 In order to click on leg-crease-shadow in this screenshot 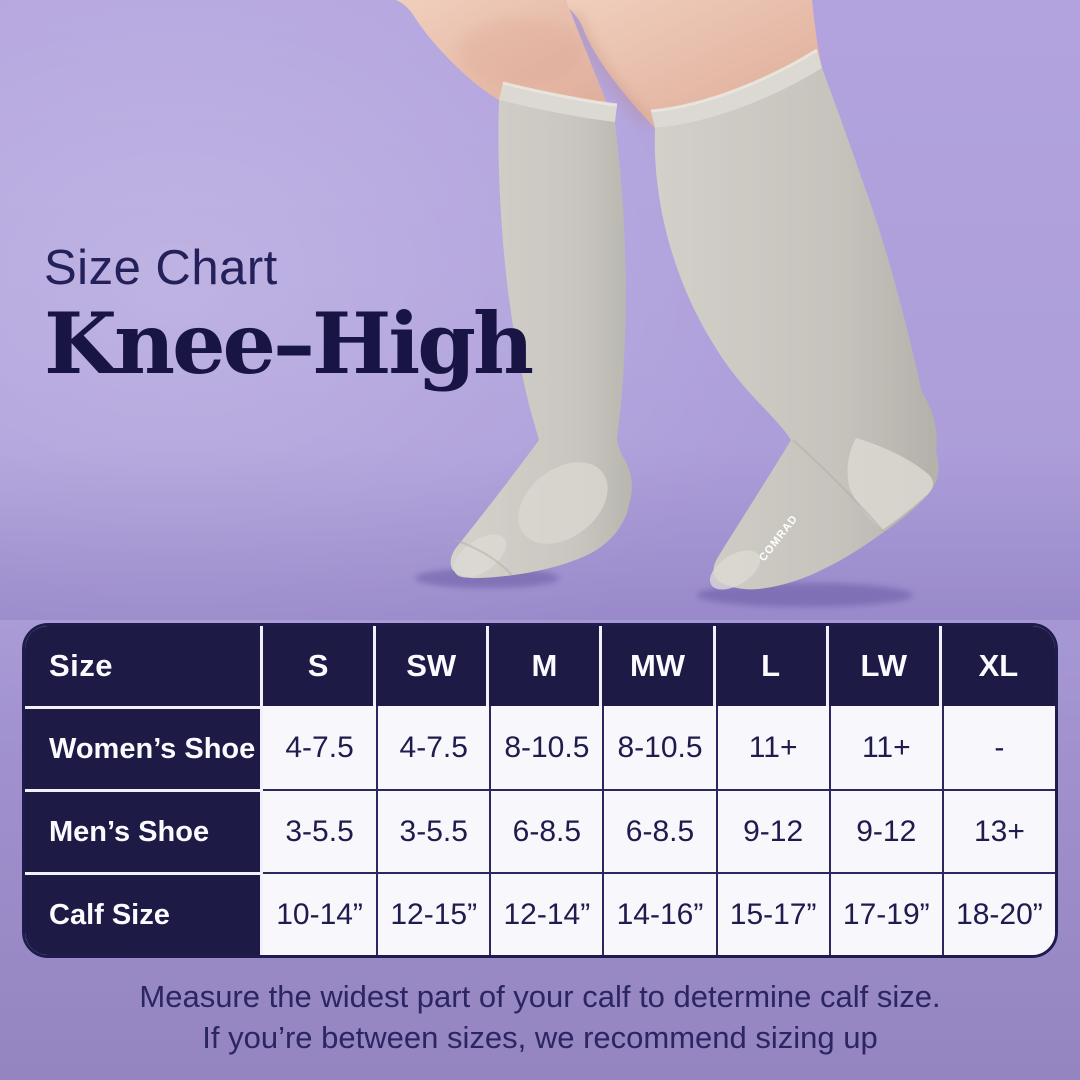, I will do `click(611, 69)`.